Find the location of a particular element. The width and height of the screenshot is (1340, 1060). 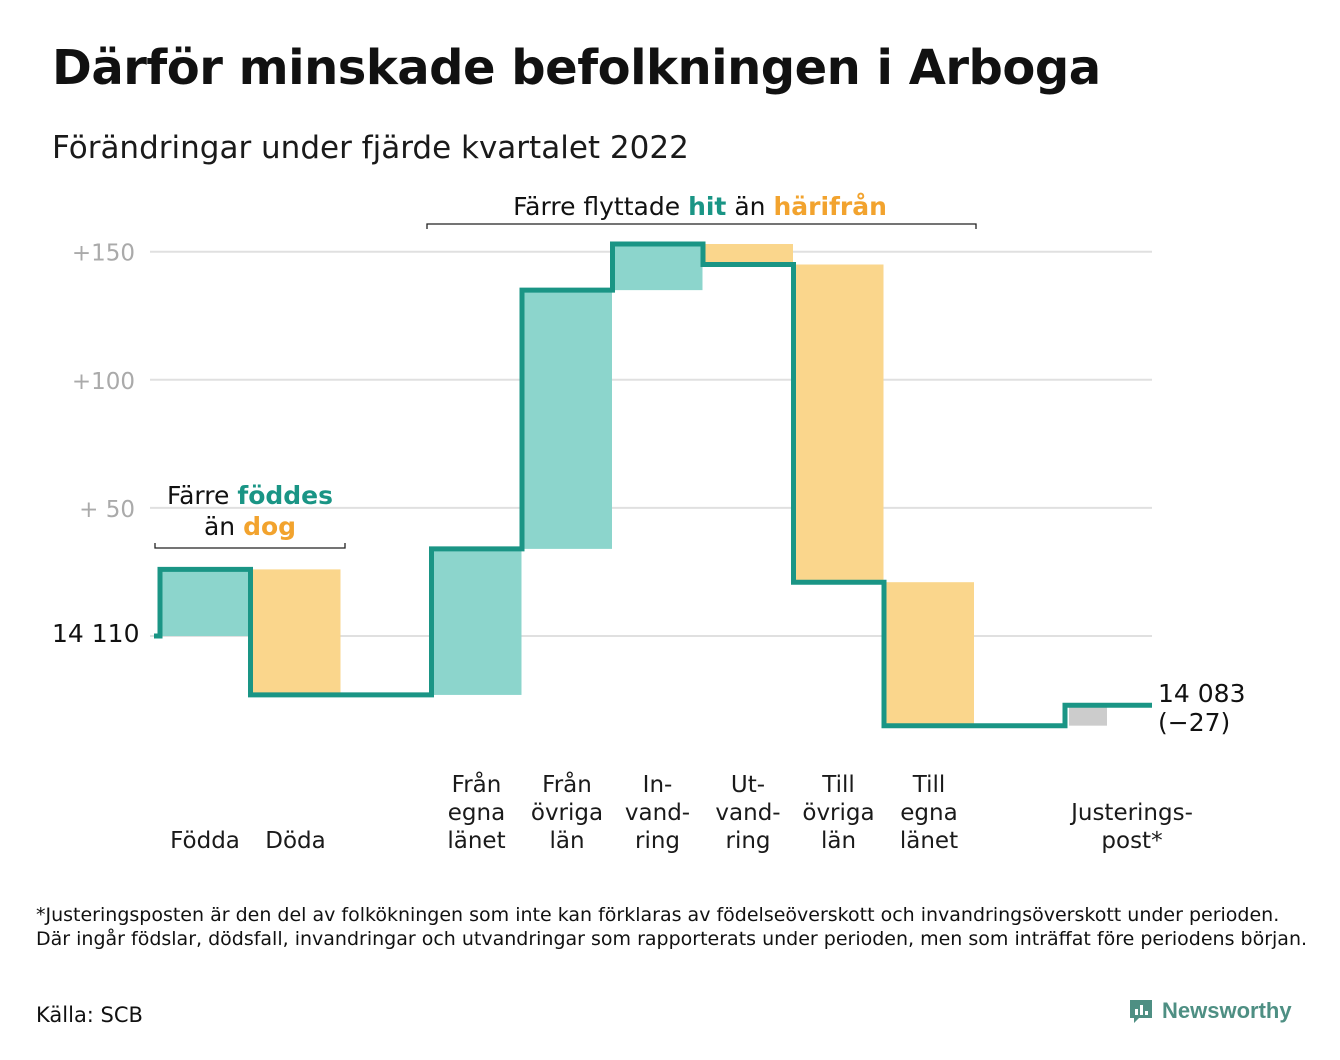

category-label: Födda is located at coordinates (205, 841).